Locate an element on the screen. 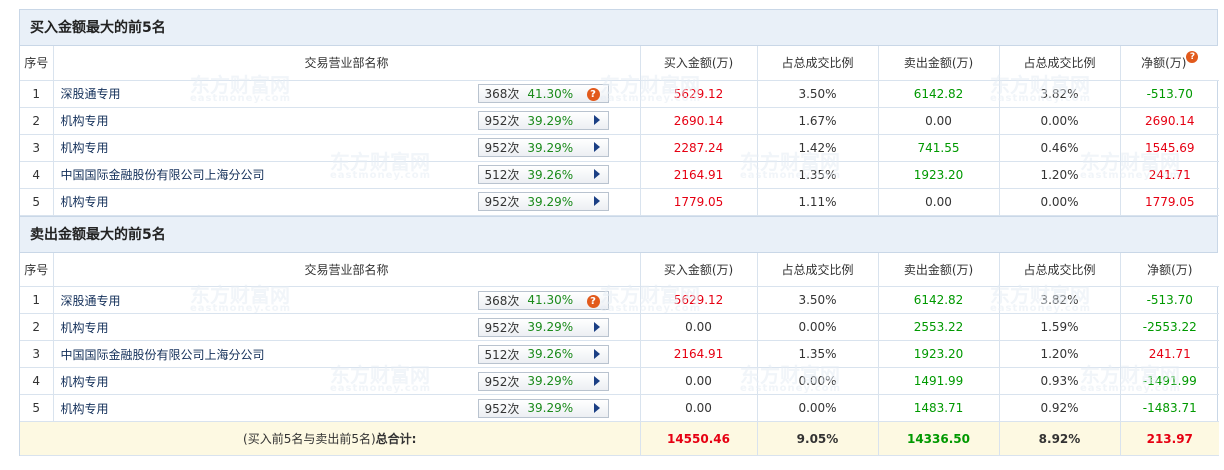  sell-amount: 0.00 is located at coordinates (939, 121).